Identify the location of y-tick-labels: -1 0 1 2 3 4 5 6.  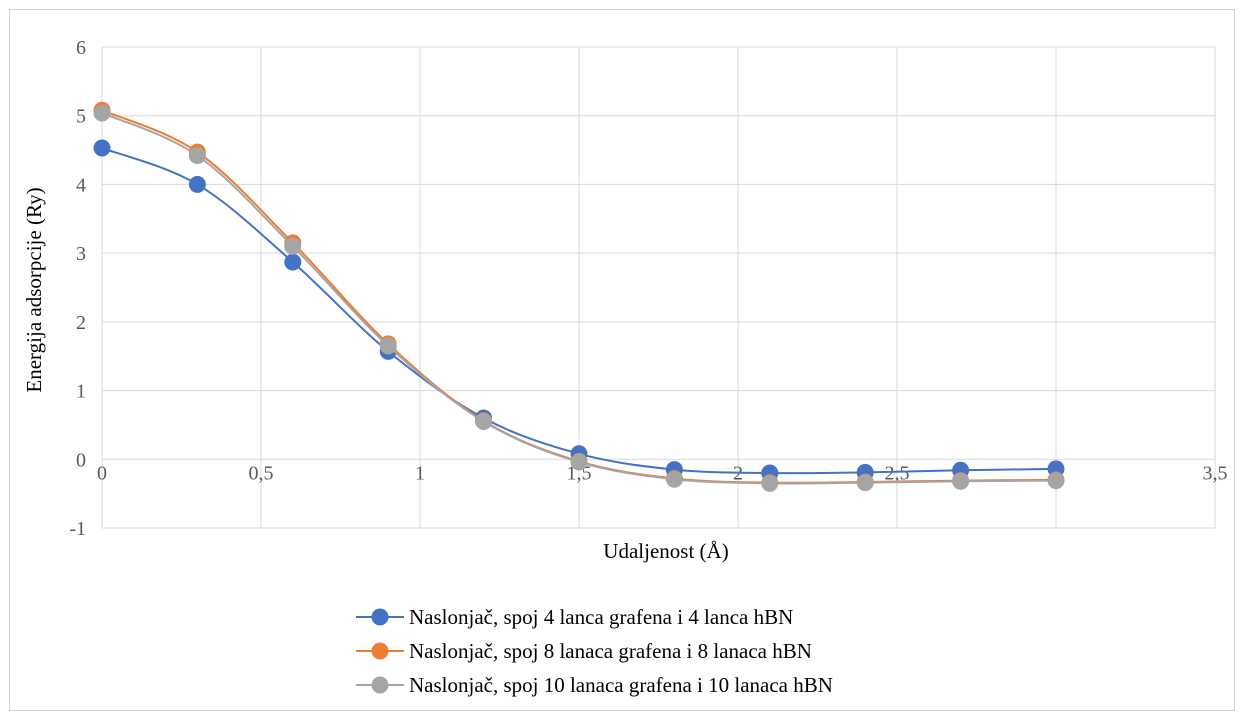
(77, 288).